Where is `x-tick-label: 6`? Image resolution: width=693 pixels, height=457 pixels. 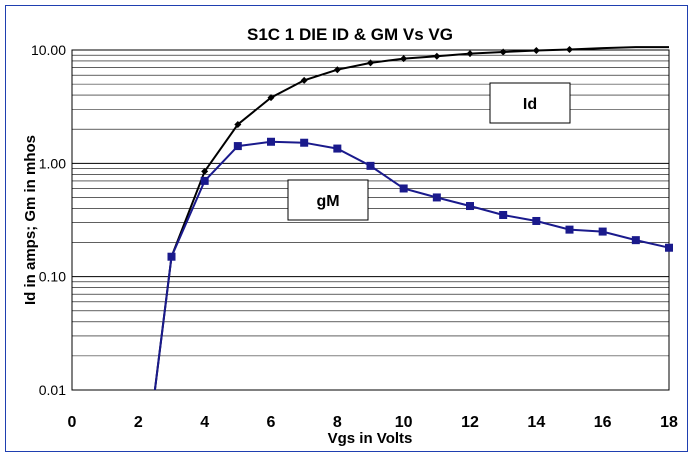 x-tick-label: 6 is located at coordinates (271, 422).